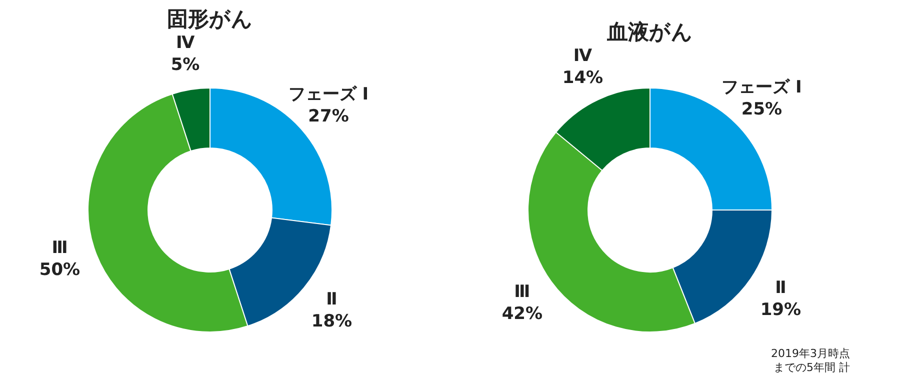 Image resolution: width=900 pixels, height=390 pixels. What do you see at coordinates (331, 322) in the screenshot?
I see `data-label: 18%` at bounding box center [331, 322].